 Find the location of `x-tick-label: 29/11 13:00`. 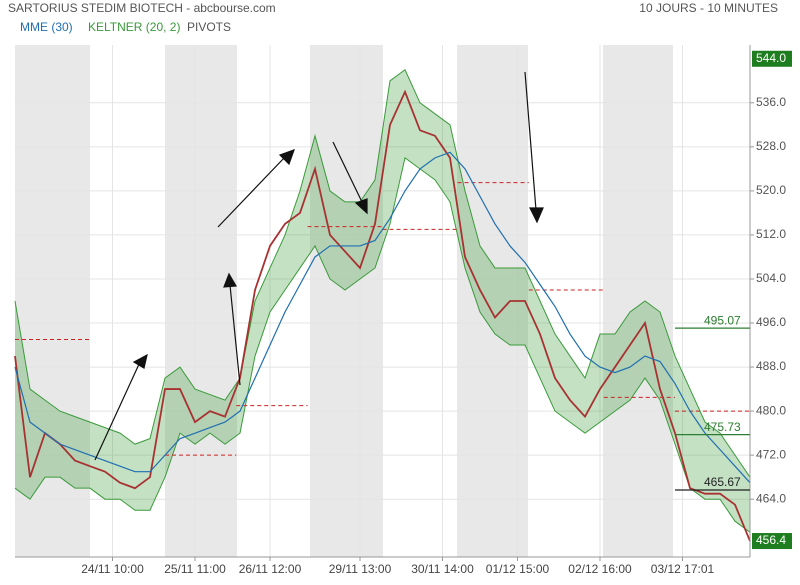

x-tick-label: 29/11 13:00 is located at coordinates (360, 569).